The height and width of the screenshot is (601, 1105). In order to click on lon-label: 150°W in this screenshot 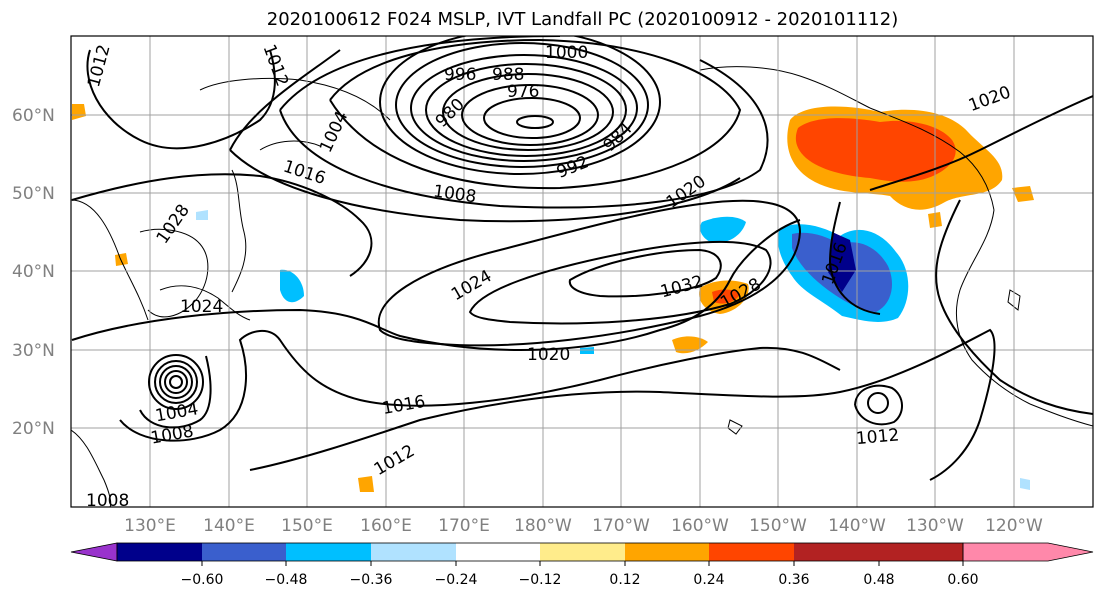, I will do `click(778, 526)`.